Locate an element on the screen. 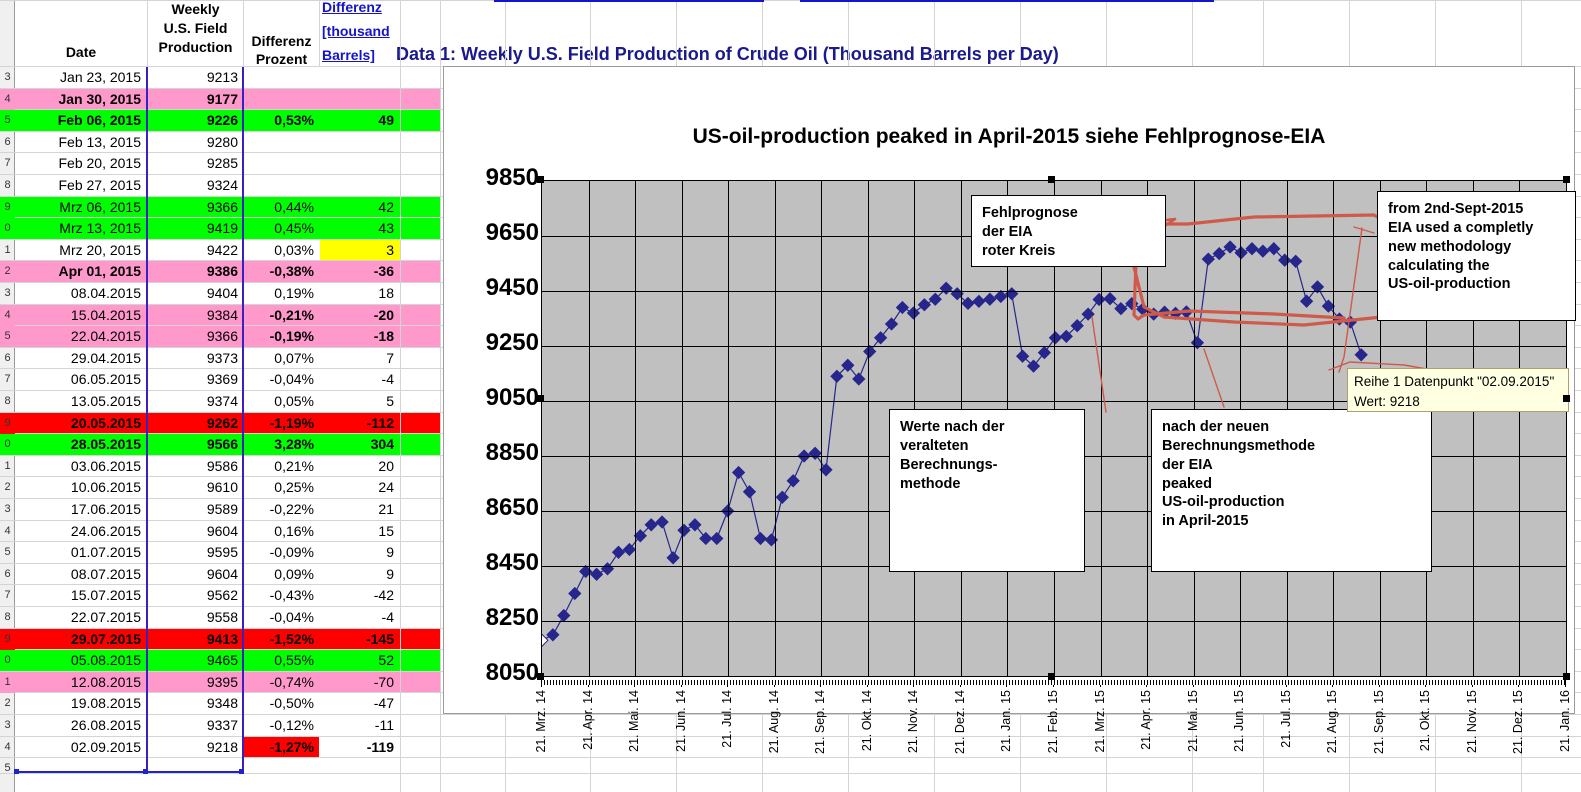 The image size is (1581, 792). cell-production: 9374 is located at coordinates (222, 401).